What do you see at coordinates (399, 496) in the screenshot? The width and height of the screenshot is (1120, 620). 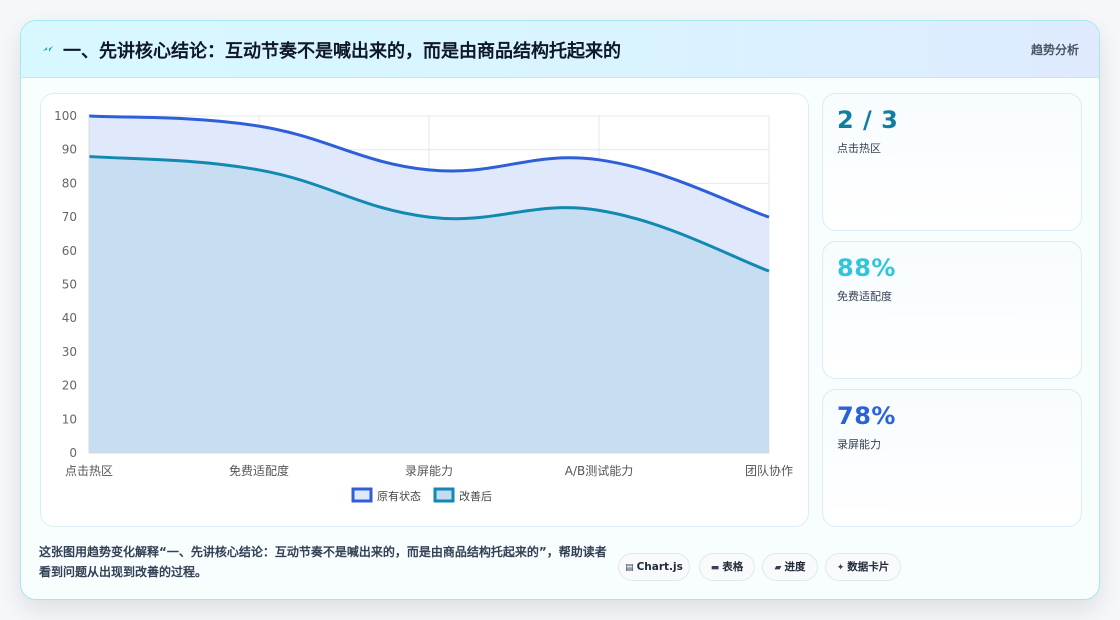 I see `legend-label: 原有状态` at bounding box center [399, 496].